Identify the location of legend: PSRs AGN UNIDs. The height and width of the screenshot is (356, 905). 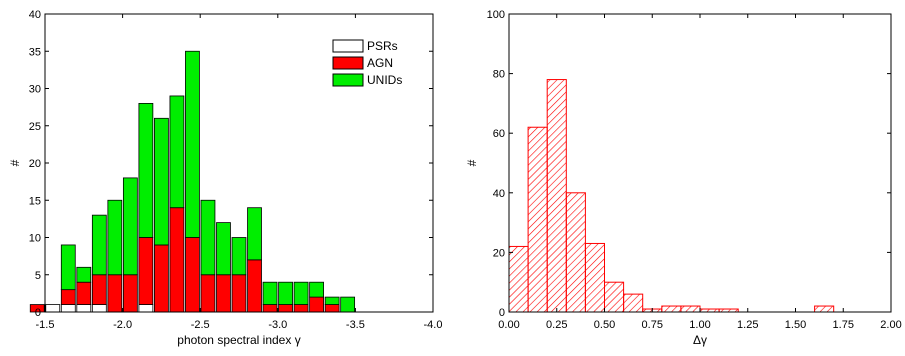
(367, 63).